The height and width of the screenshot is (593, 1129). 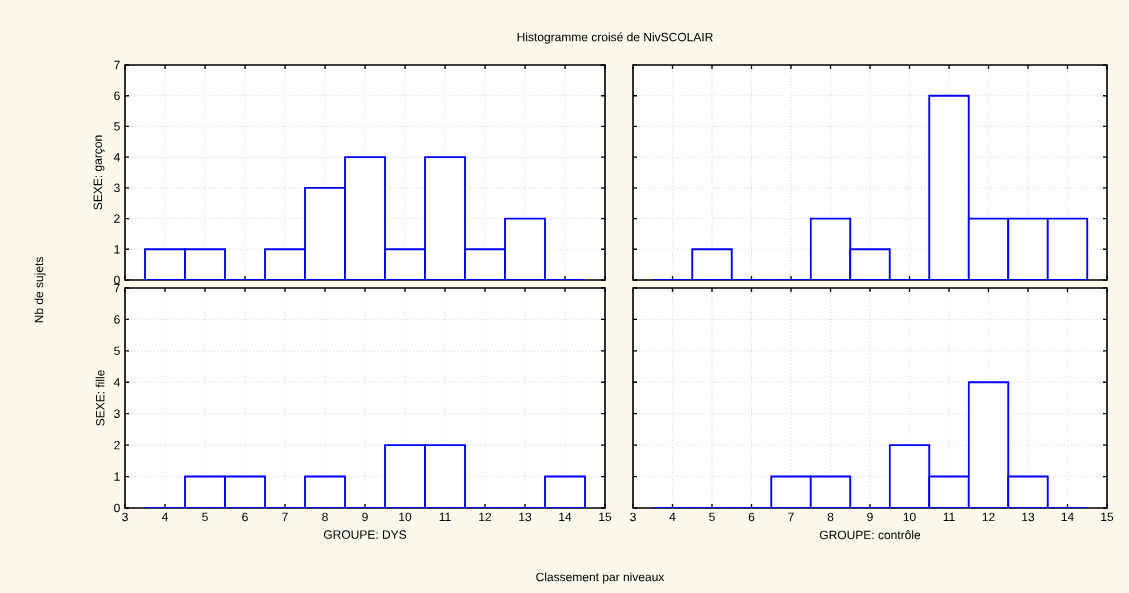 I want to click on text: Nb de sujets, so click(x=40, y=290).